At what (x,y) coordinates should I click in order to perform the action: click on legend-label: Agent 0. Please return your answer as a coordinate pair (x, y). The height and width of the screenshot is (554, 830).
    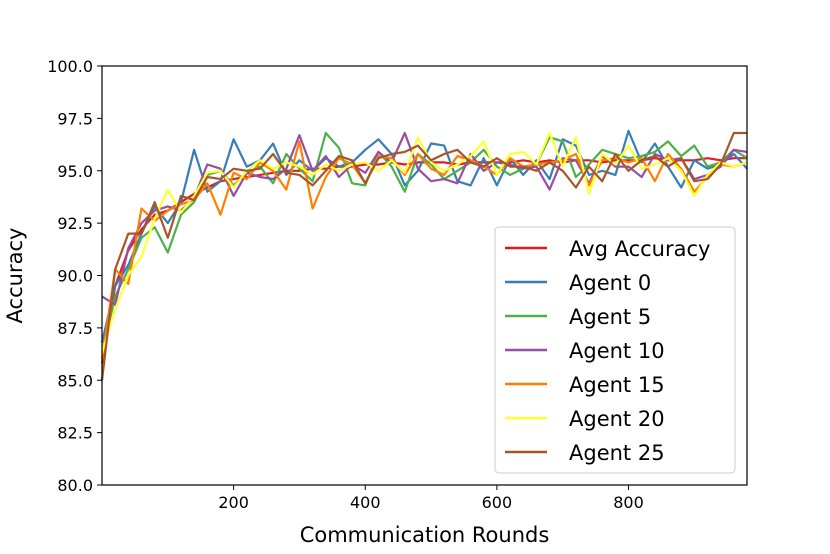
    Looking at the image, I should click on (610, 283).